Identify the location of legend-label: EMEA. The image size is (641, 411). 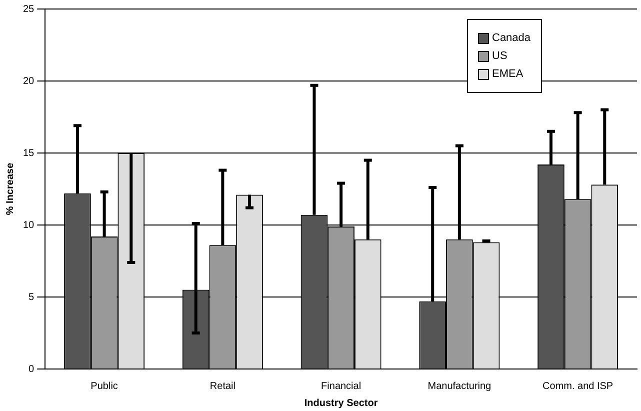
(508, 74).